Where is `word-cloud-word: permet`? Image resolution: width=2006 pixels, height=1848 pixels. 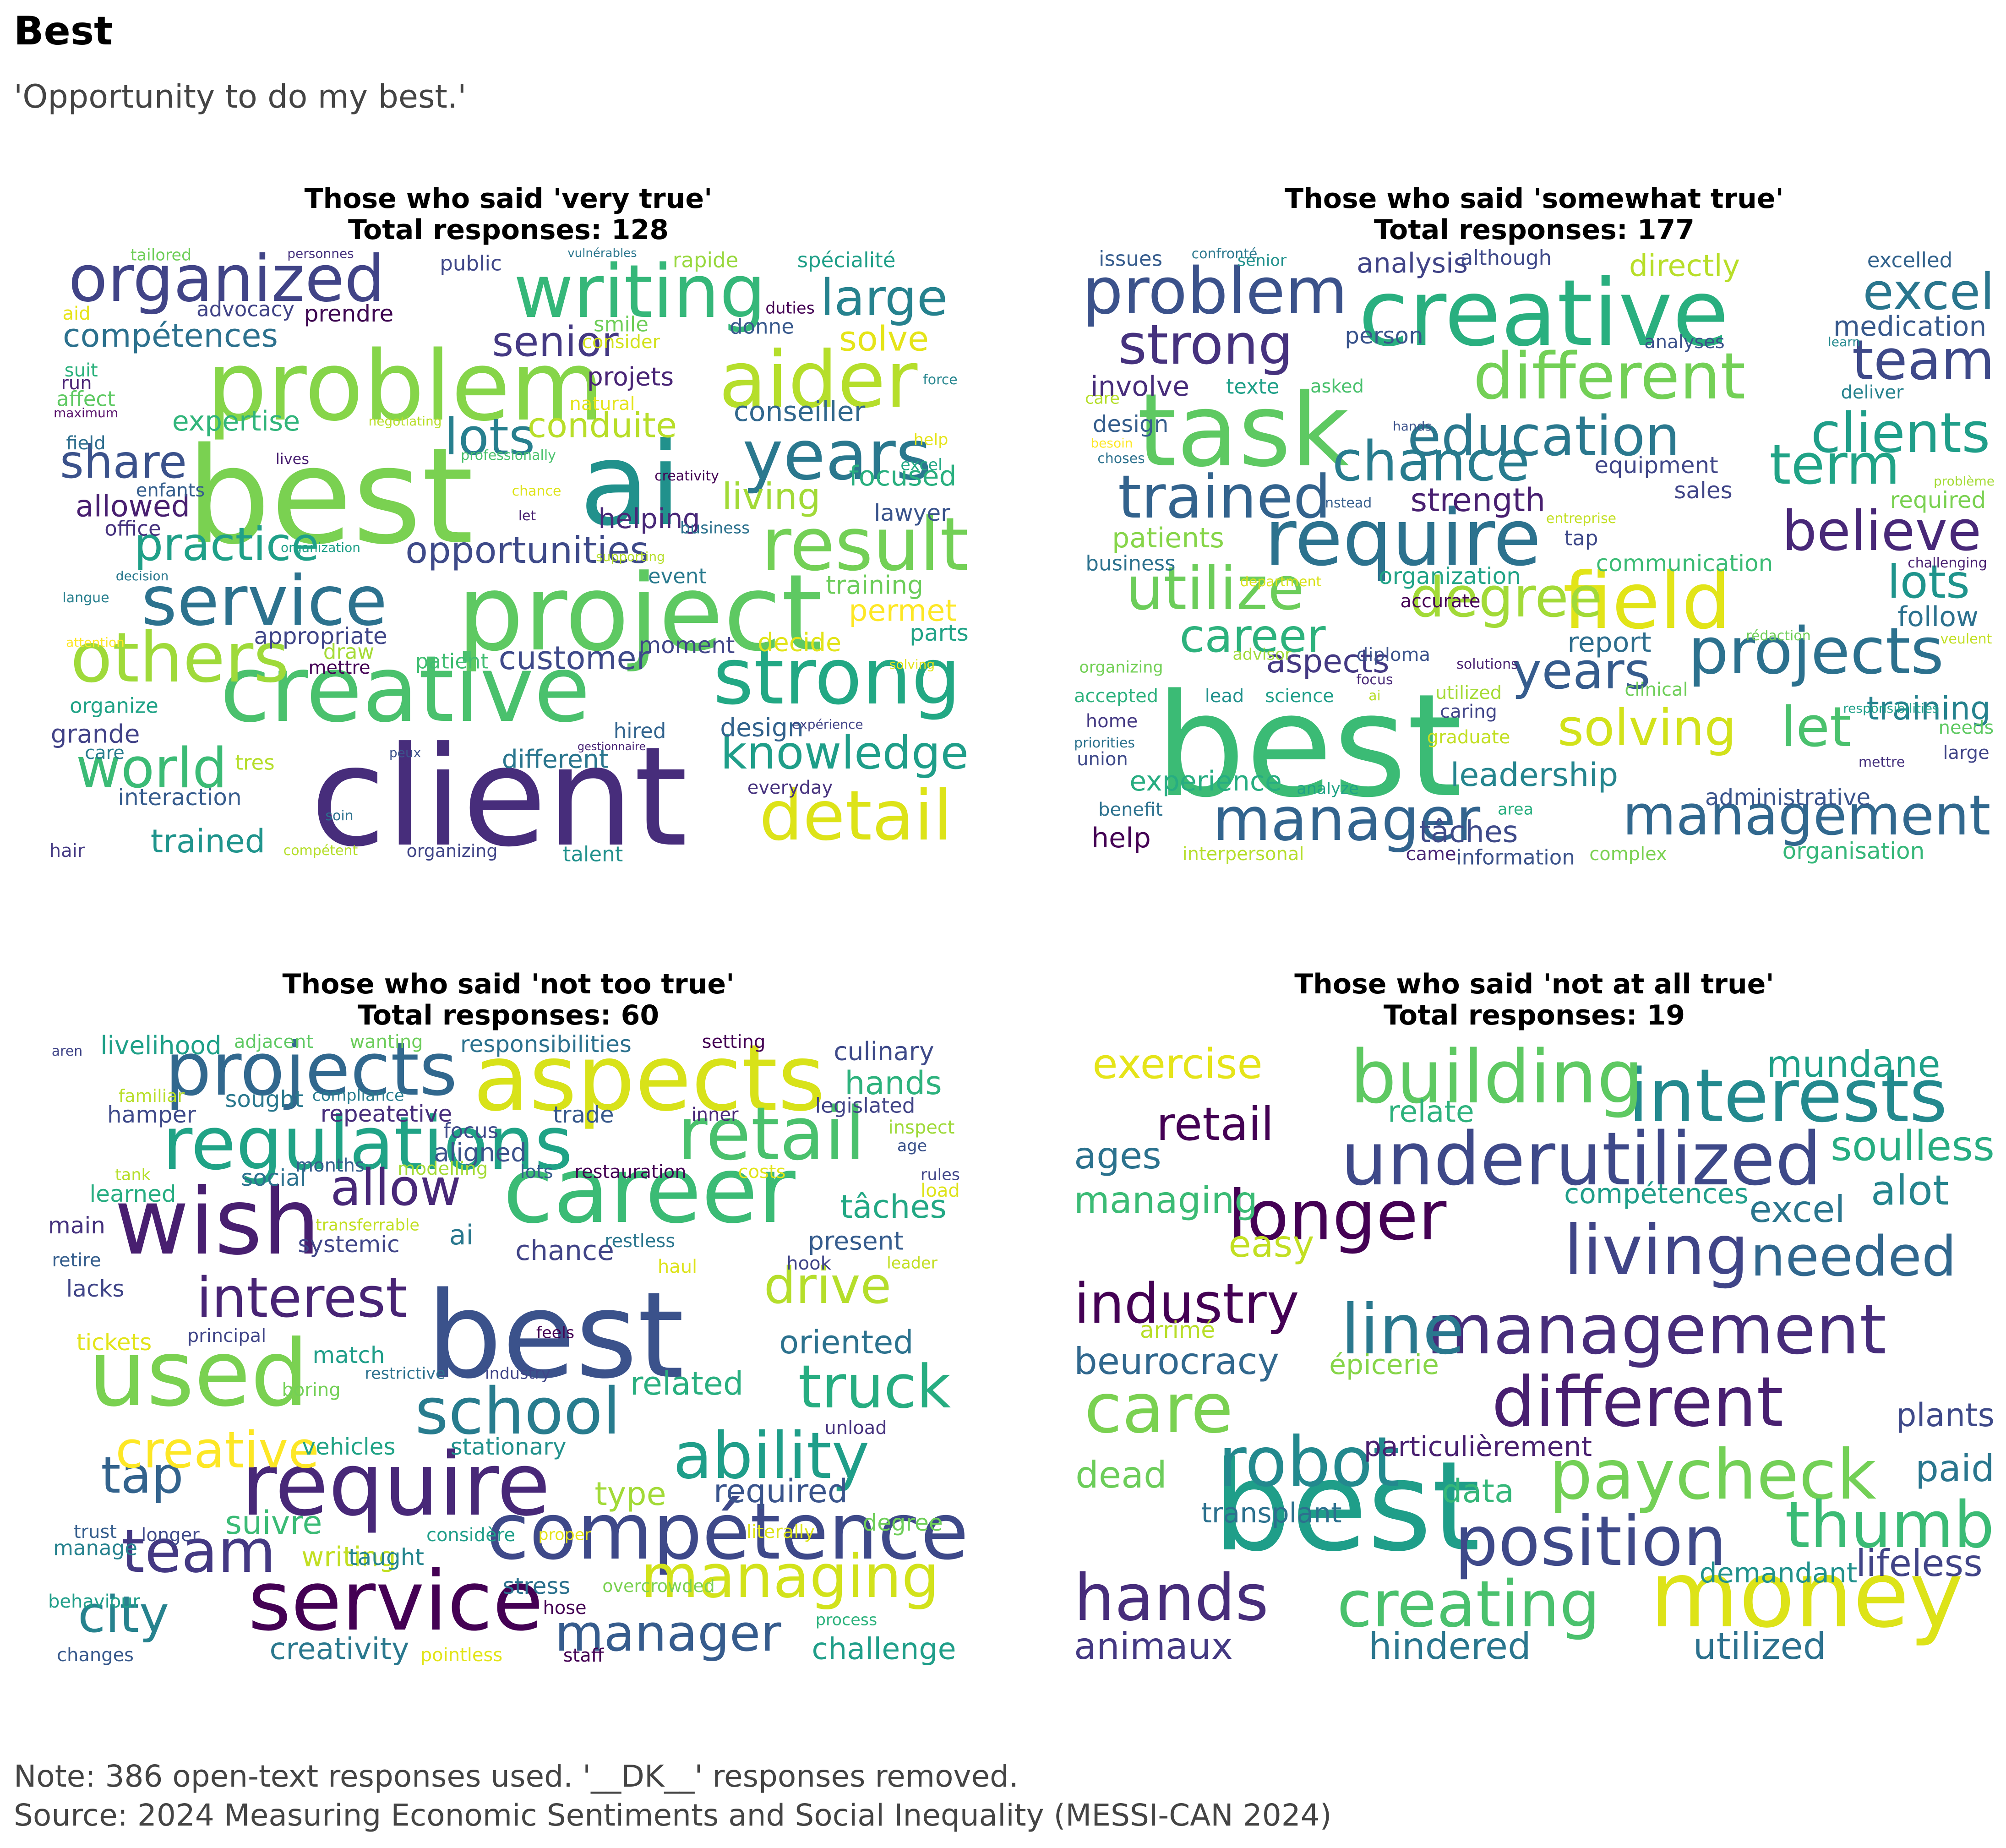
word-cloud-word: permet is located at coordinates (903, 611).